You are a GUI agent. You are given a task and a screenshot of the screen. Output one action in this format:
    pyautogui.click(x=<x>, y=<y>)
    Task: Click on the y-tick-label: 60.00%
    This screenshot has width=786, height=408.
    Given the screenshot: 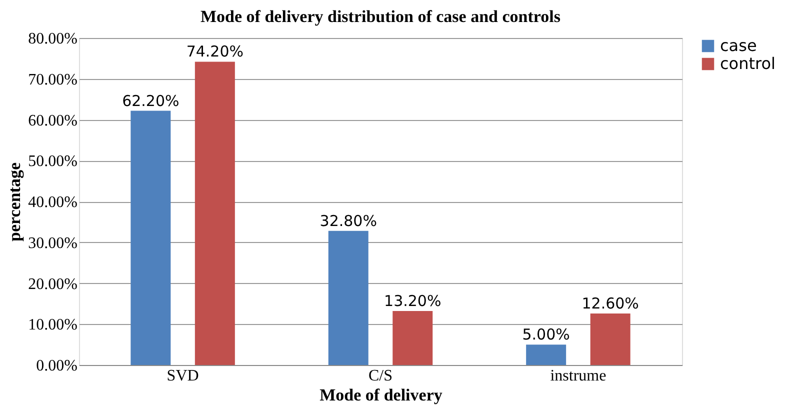 What is the action you would take?
    pyautogui.click(x=53, y=121)
    